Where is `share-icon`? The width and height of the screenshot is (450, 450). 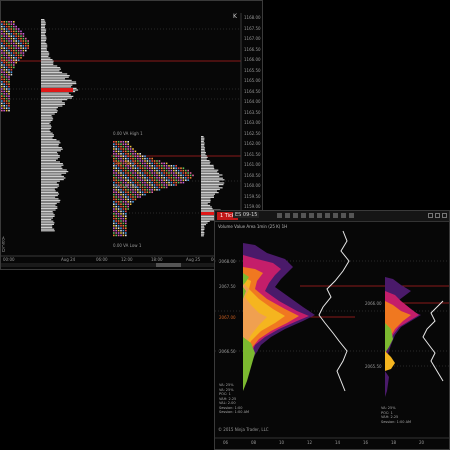
share-icon is located at coordinates (351, 215).